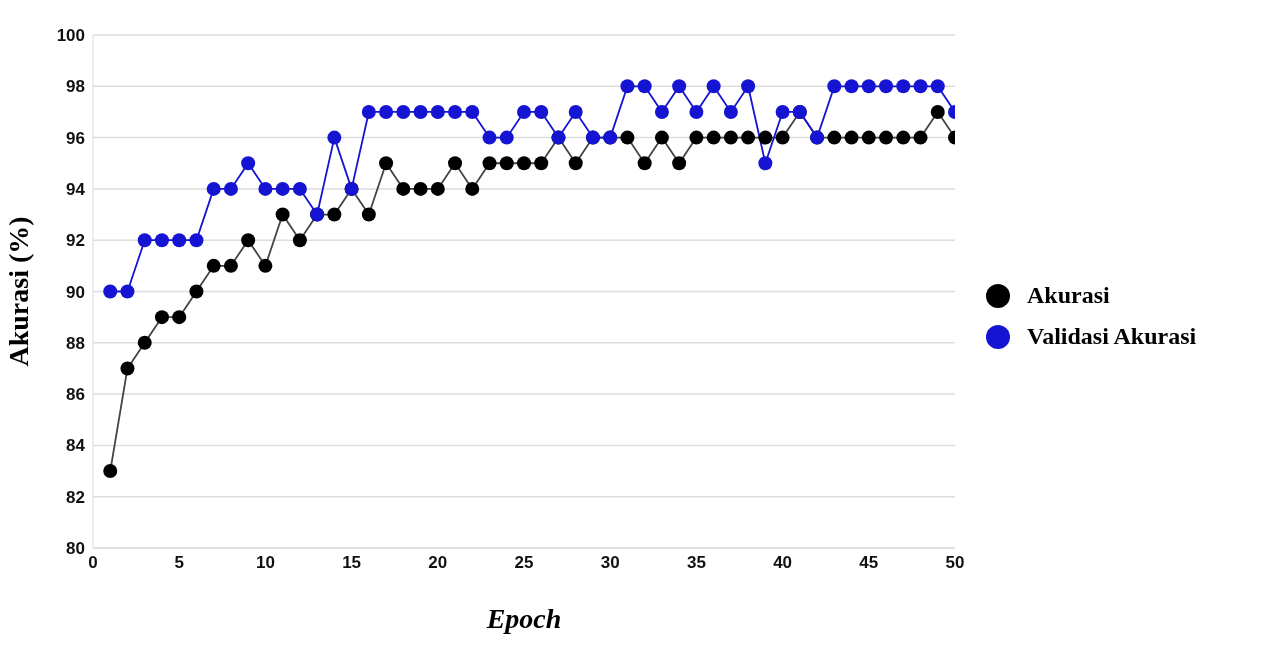 Image resolution: width=1263 pixels, height=646 pixels. I want to click on x-tick-label: 50, so click(955, 563).